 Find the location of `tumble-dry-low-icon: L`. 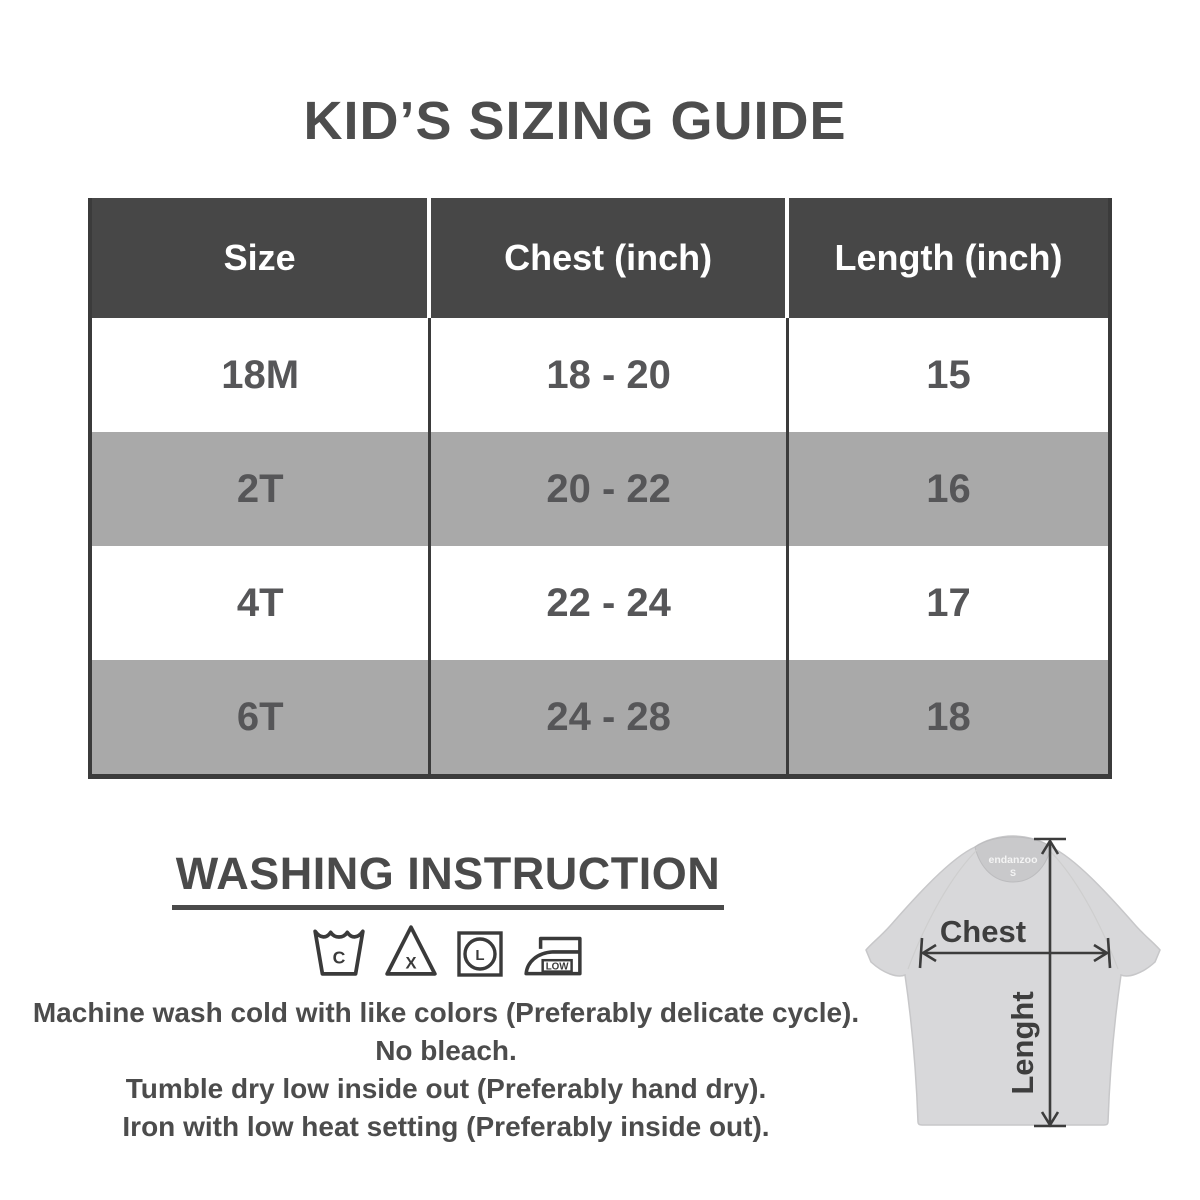

tumble-dry-low-icon: L is located at coordinates (480, 954).